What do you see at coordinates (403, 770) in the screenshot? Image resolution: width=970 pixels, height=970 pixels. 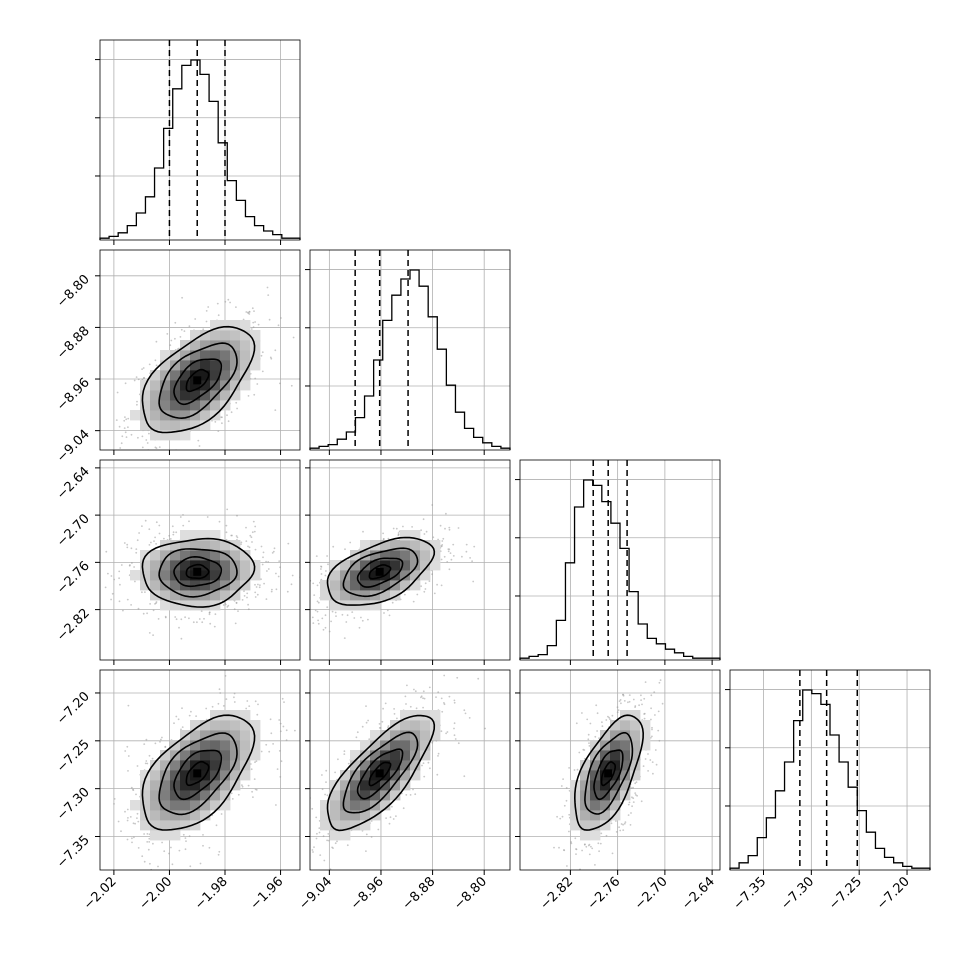 I see `panel-content` at bounding box center [403, 770].